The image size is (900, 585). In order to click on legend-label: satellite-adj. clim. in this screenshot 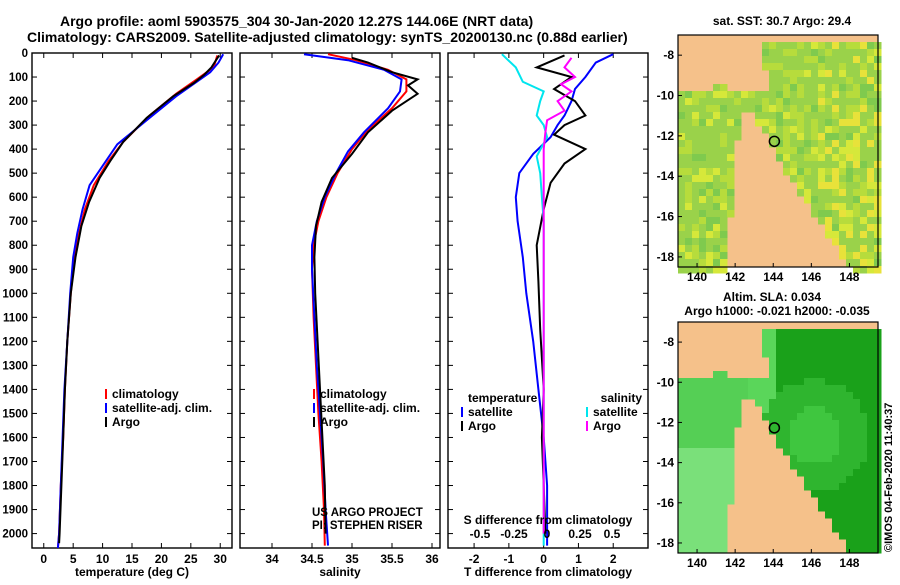, I will do `click(162, 408)`.